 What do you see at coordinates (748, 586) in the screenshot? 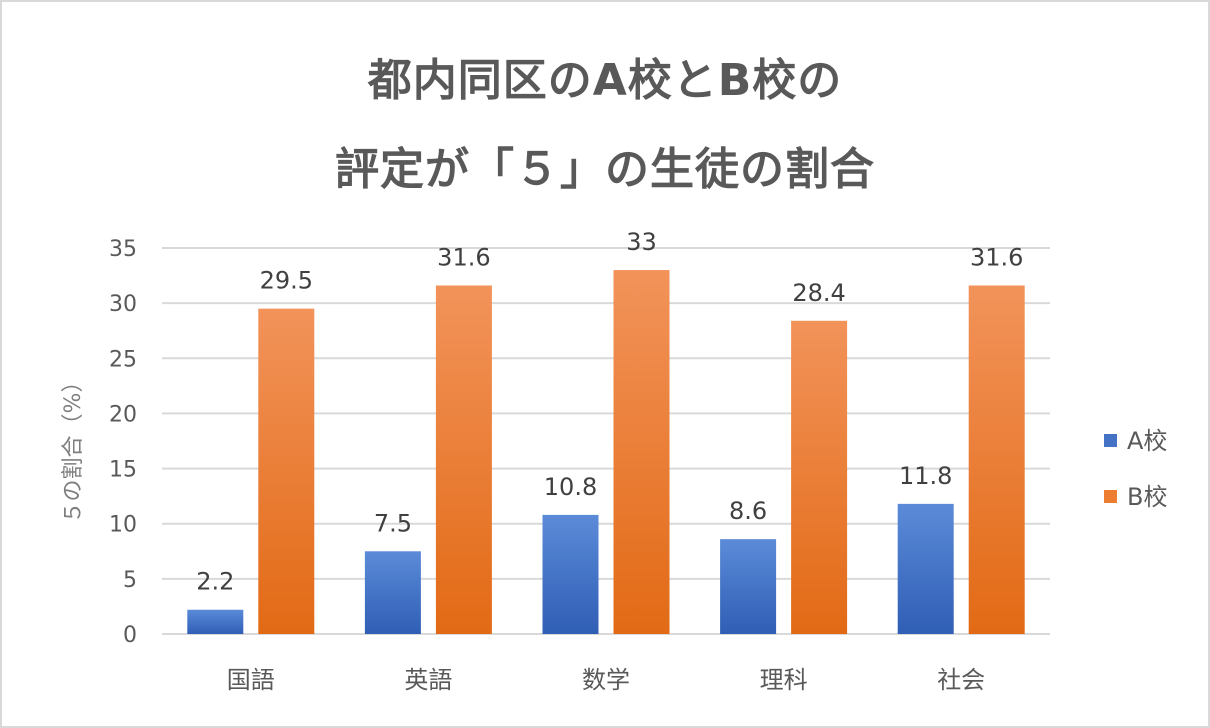
I see `bar-A校-理科` at bounding box center [748, 586].